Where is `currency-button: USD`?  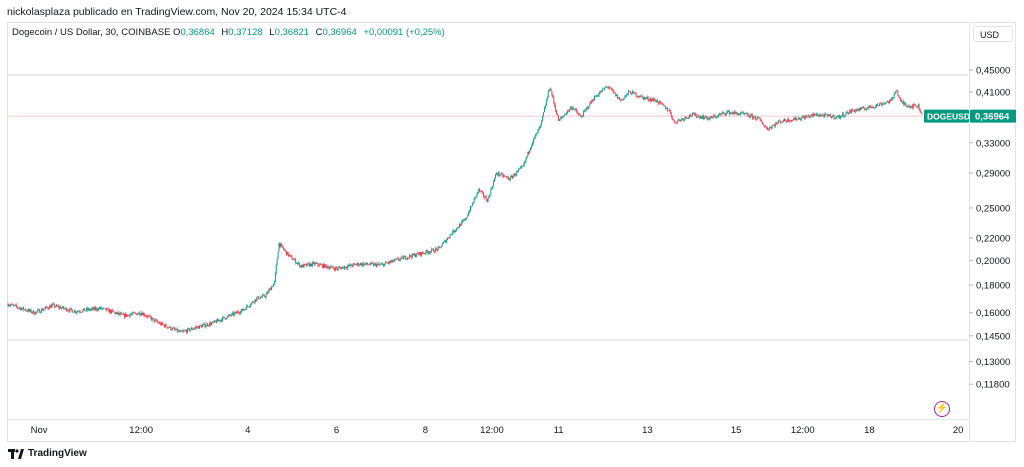 currency-button: USD is located at coordinates (993, 34).